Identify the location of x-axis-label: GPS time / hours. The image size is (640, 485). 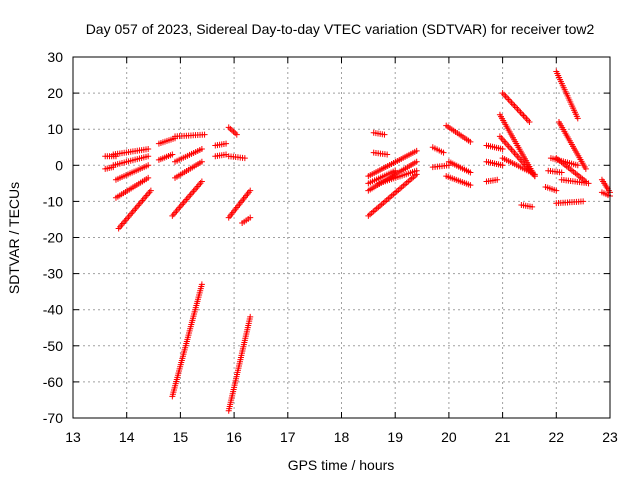
(341, 465).